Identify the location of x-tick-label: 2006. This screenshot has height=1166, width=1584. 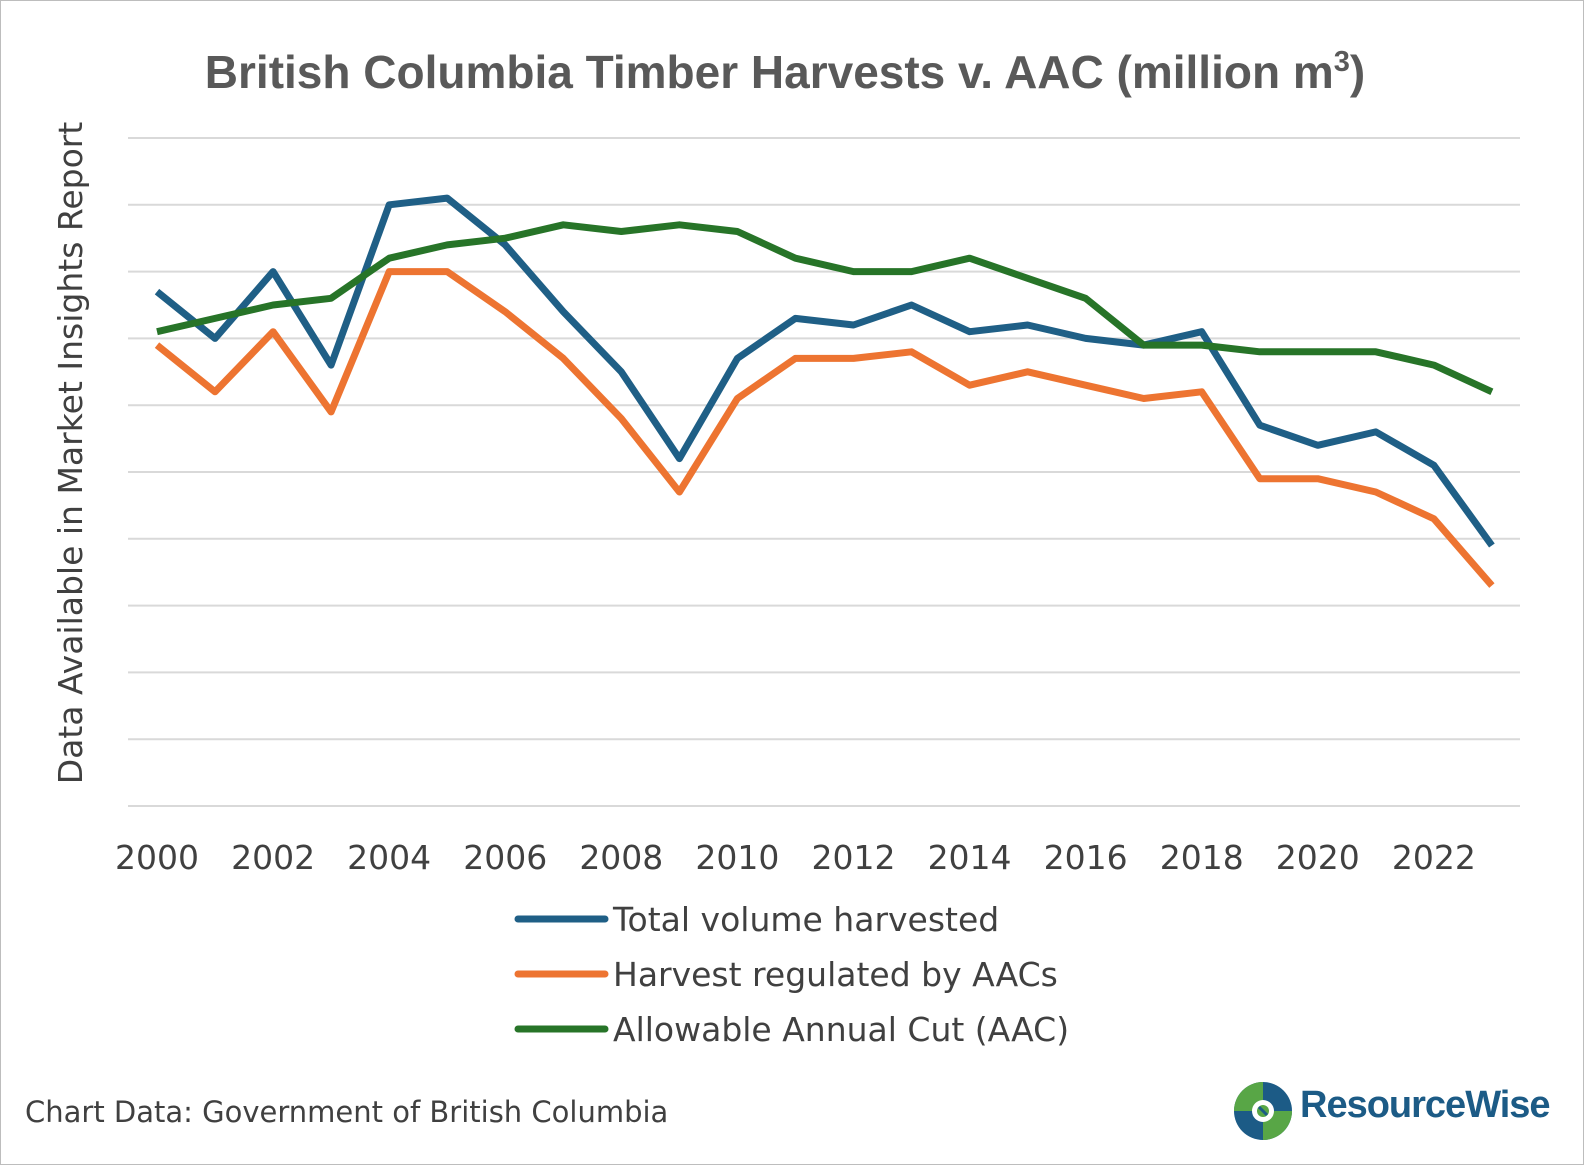
(505, 857).